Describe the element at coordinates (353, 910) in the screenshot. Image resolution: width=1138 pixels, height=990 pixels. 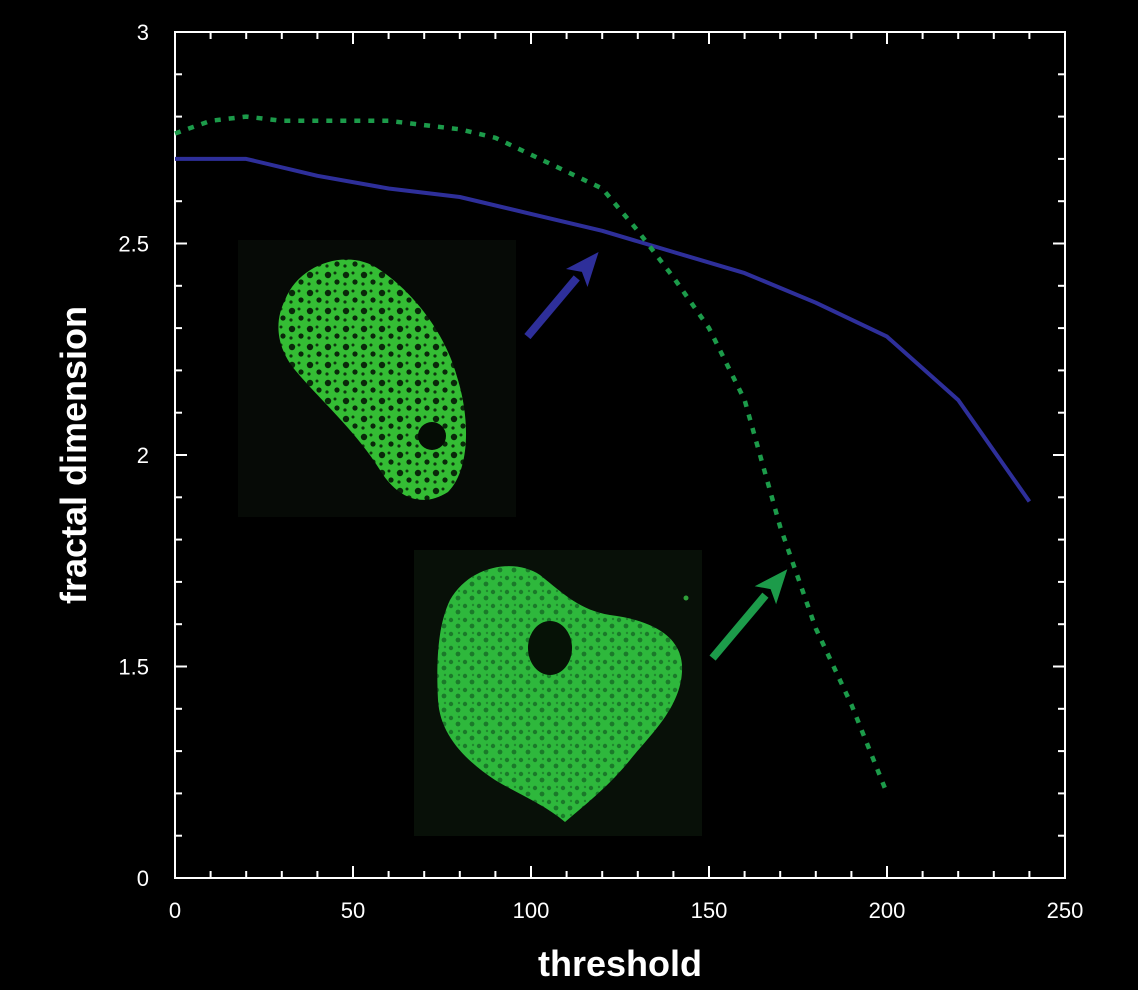
I see `x-tick-label: 50` at that location.